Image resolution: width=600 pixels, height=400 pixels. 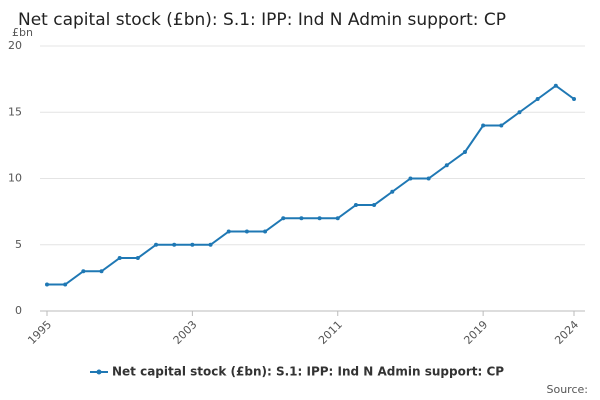 What do you see at coordinates (185, 332) in the screenshot?
I see `x-tick-label: 2003` at bounding box center [185, 332].